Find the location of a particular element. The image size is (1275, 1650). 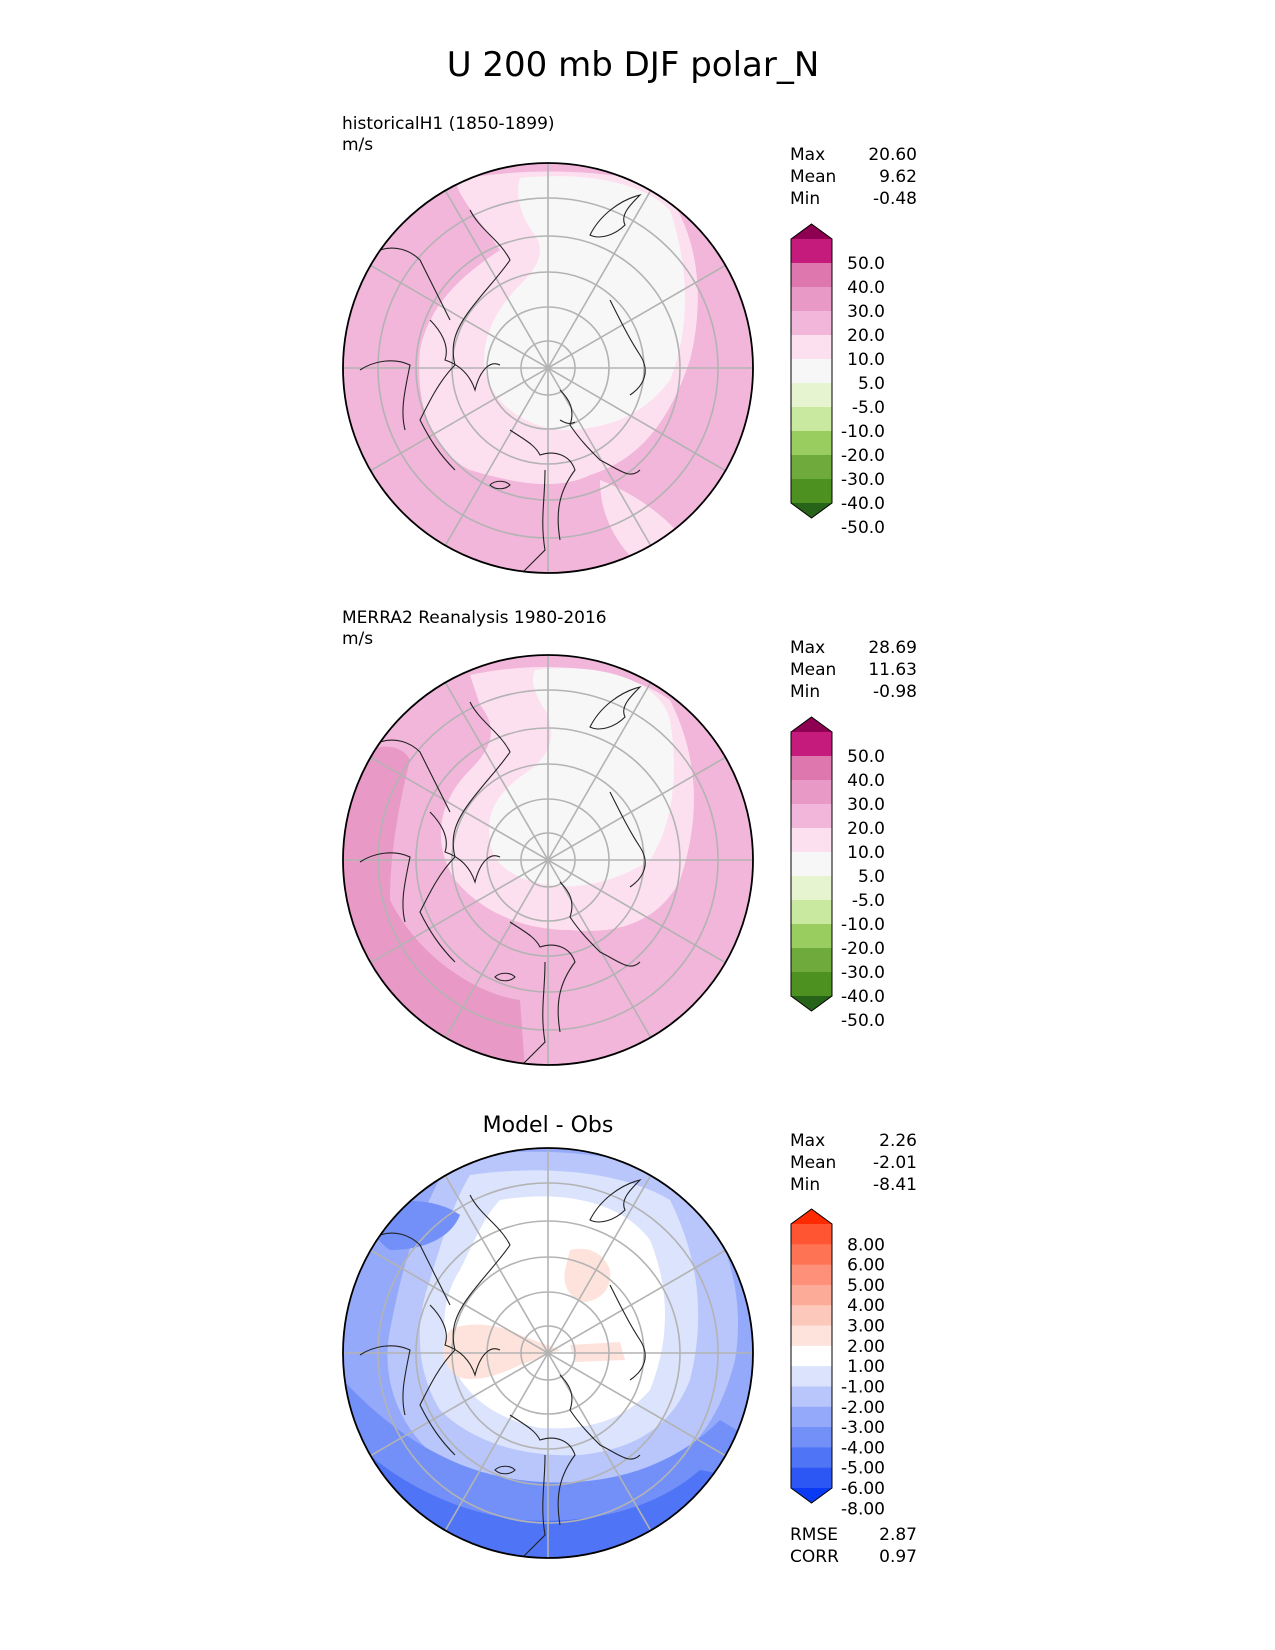

colorbar-tick-label: 2.00 is located at coordinates (866, 1347).